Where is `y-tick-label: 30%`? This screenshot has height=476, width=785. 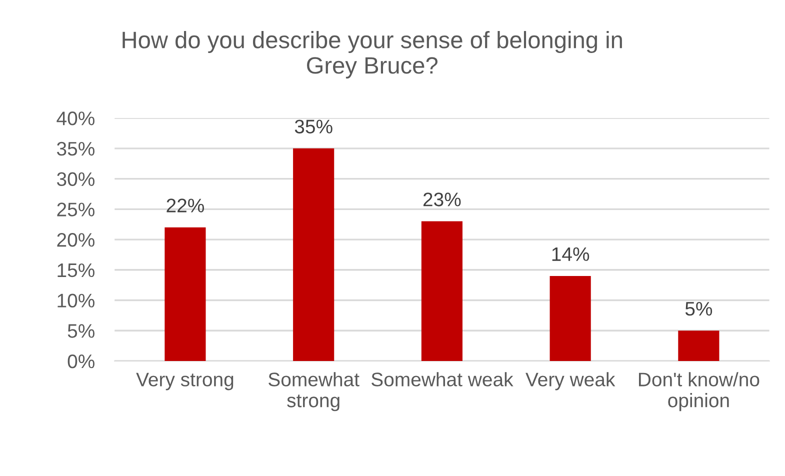 y-tick-label: 30% is located at coordinates (75, 179).